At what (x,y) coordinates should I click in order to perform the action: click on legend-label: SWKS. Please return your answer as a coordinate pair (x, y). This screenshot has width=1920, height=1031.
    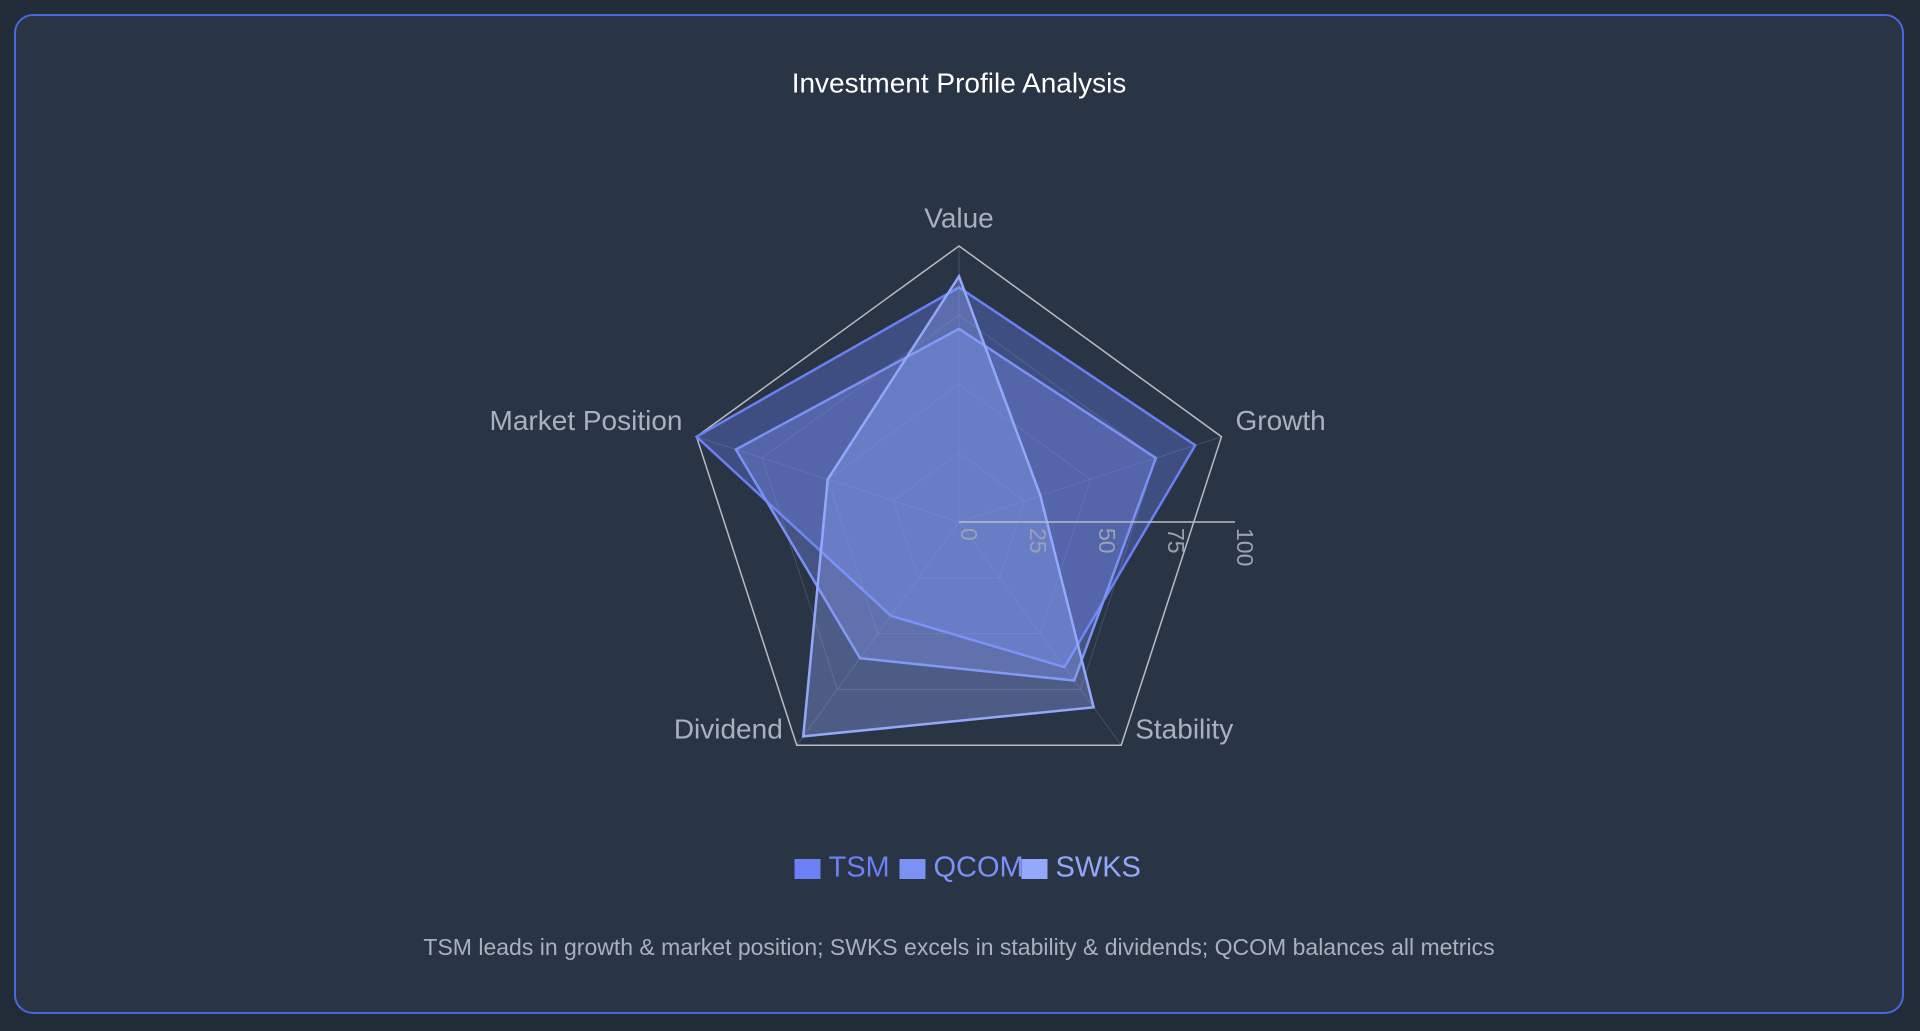
    Looking at the image, I should click on (1098, 868).